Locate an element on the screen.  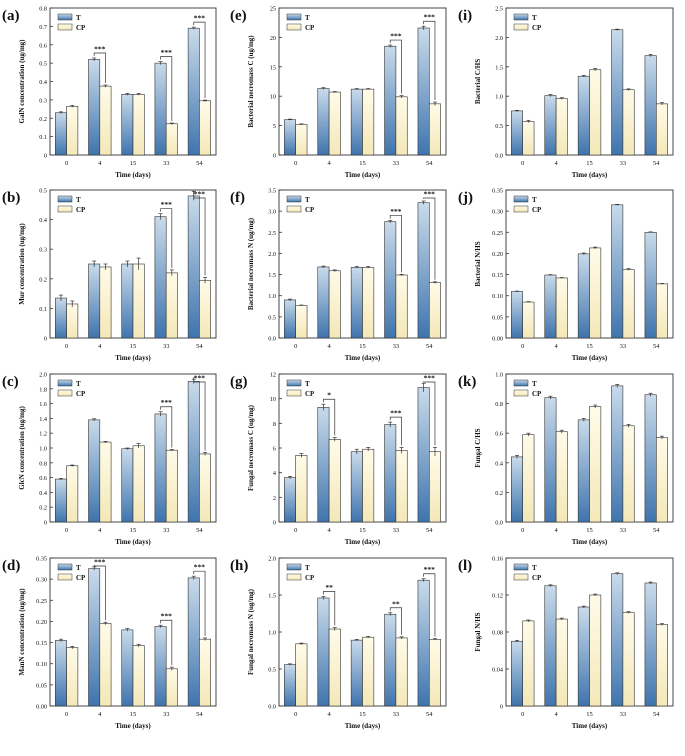
panel-label: (b) is located at coordinates (11, 198).